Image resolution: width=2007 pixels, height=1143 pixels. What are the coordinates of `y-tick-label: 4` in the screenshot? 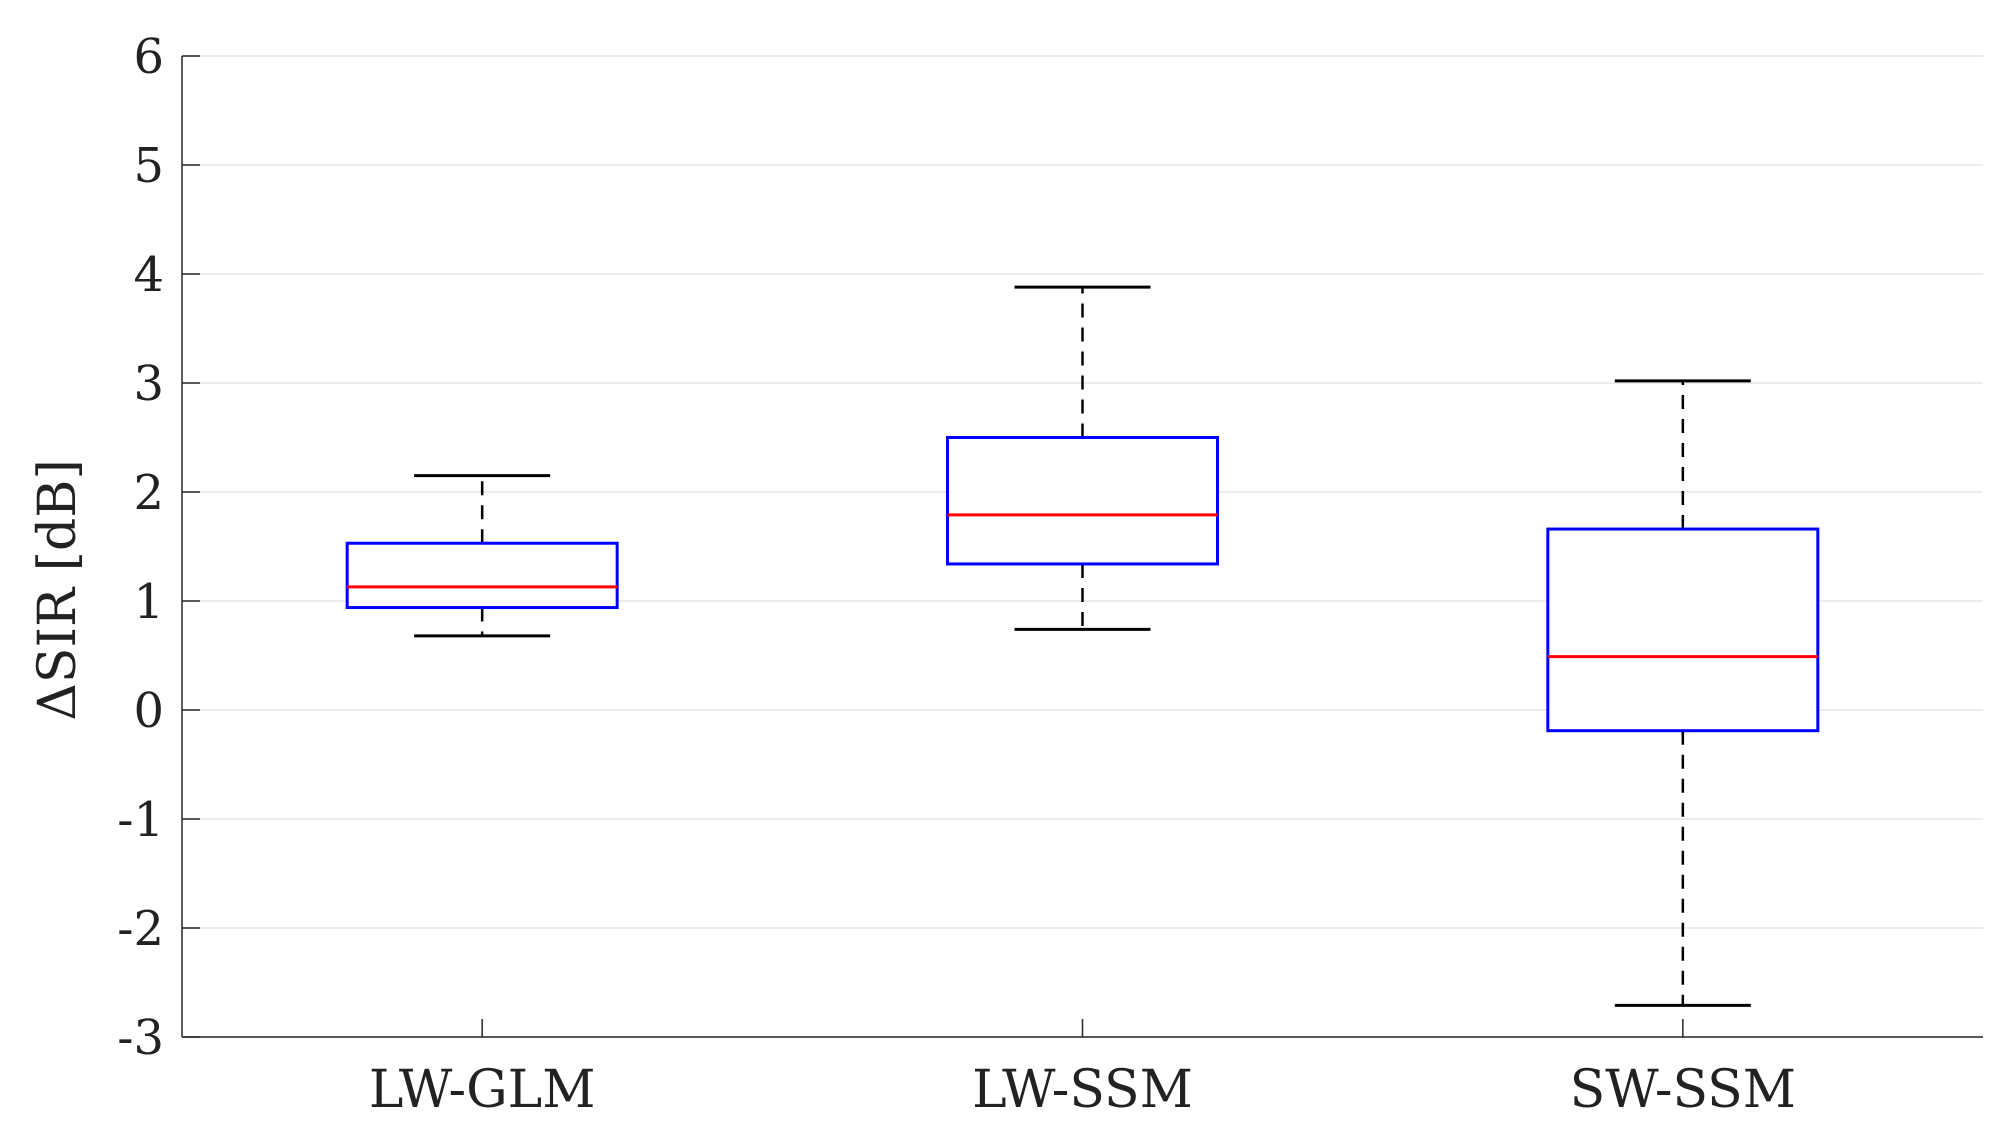 It's located at (148, 275).